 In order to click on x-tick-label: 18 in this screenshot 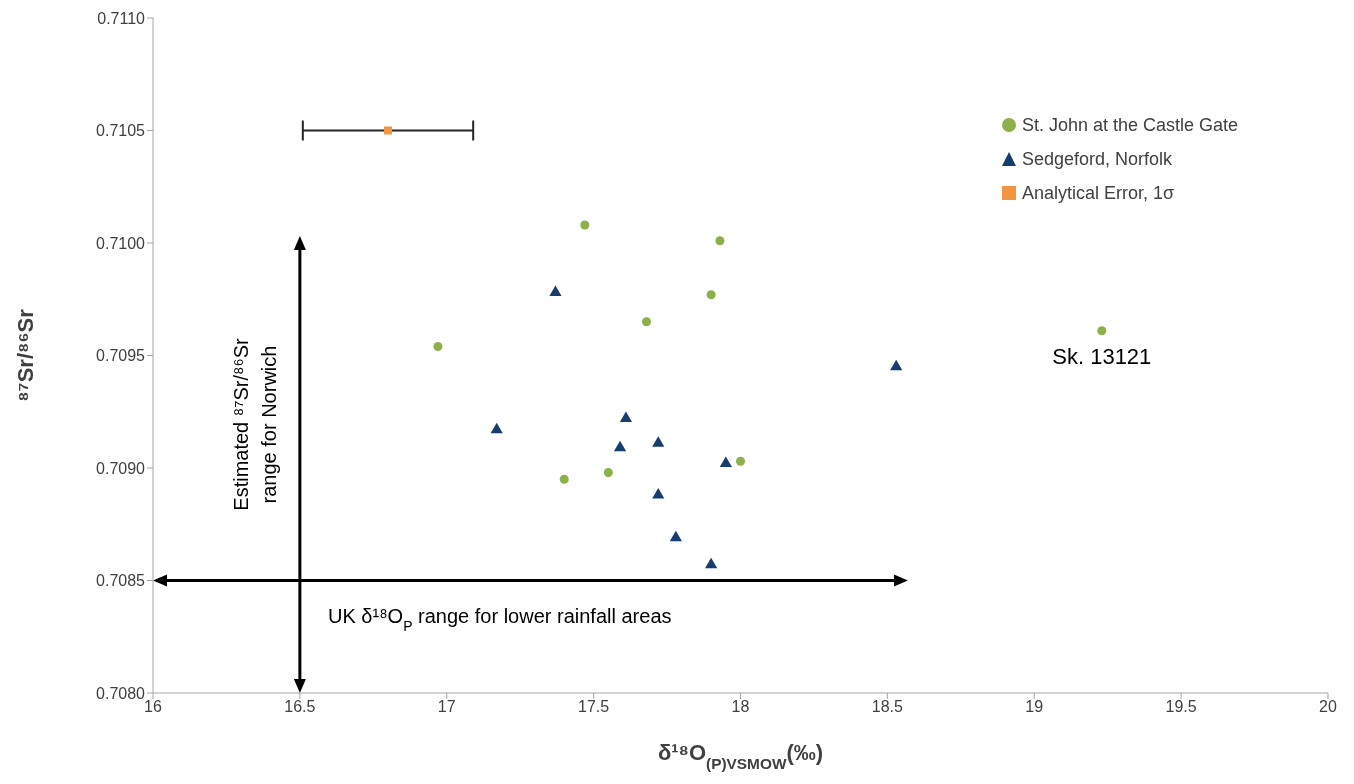, I will do `click(740, 707)`.